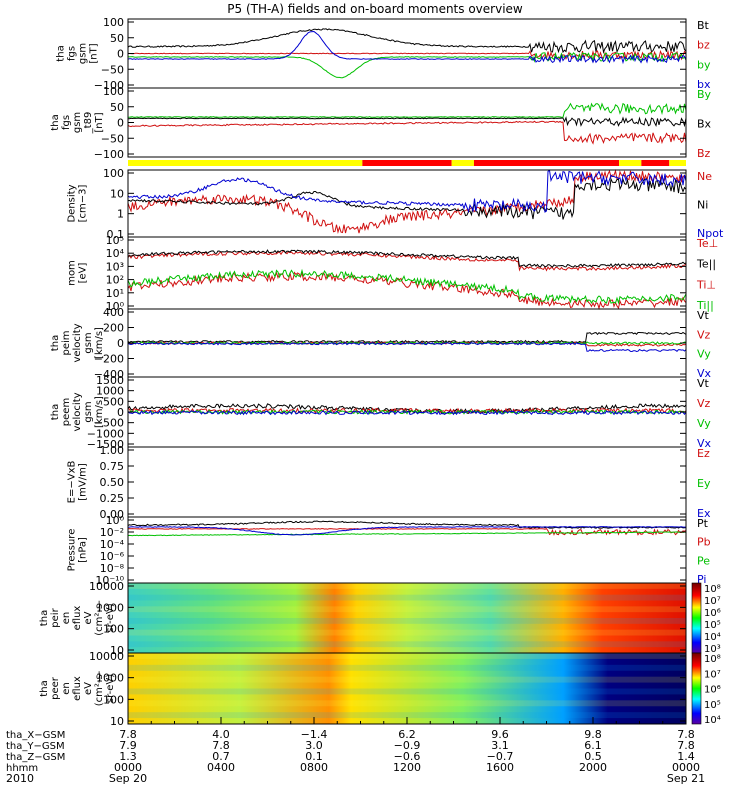 The height and width of the screenshot is (800, 750). I want to click on y-axis-label-line: [eV], so click(83, 273).